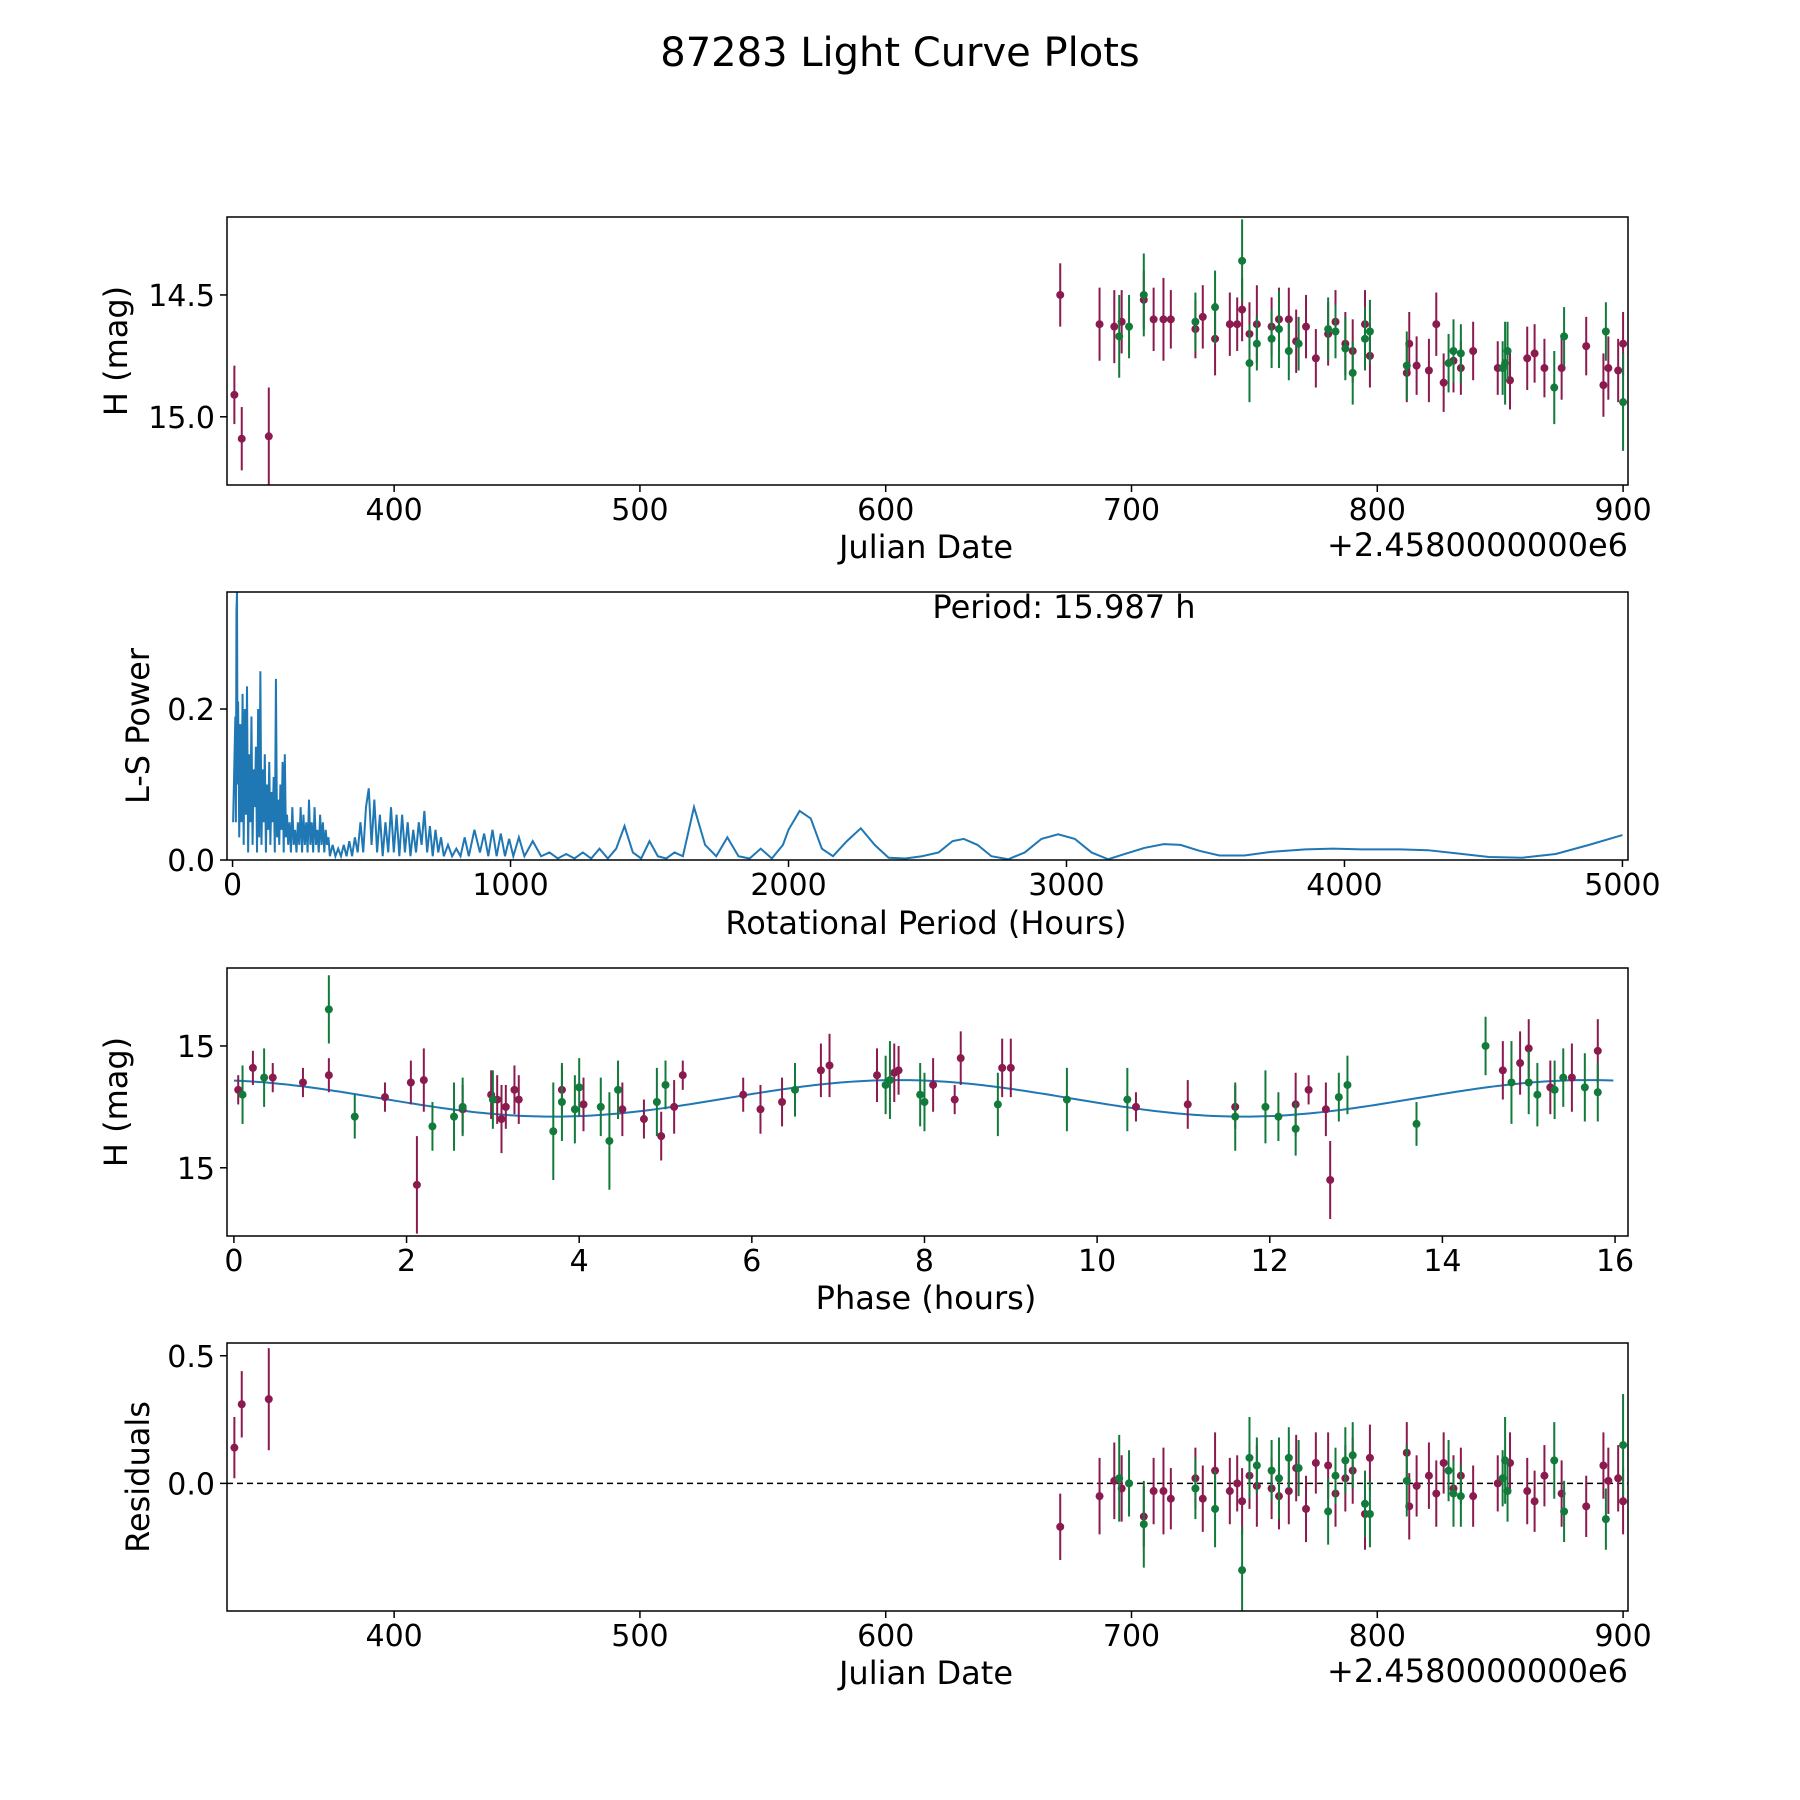  What do you see at coordinates (885, 510) in the screenshot?
I see `light_curve-x-tick-label: 600` at bounding box center [885, 510].